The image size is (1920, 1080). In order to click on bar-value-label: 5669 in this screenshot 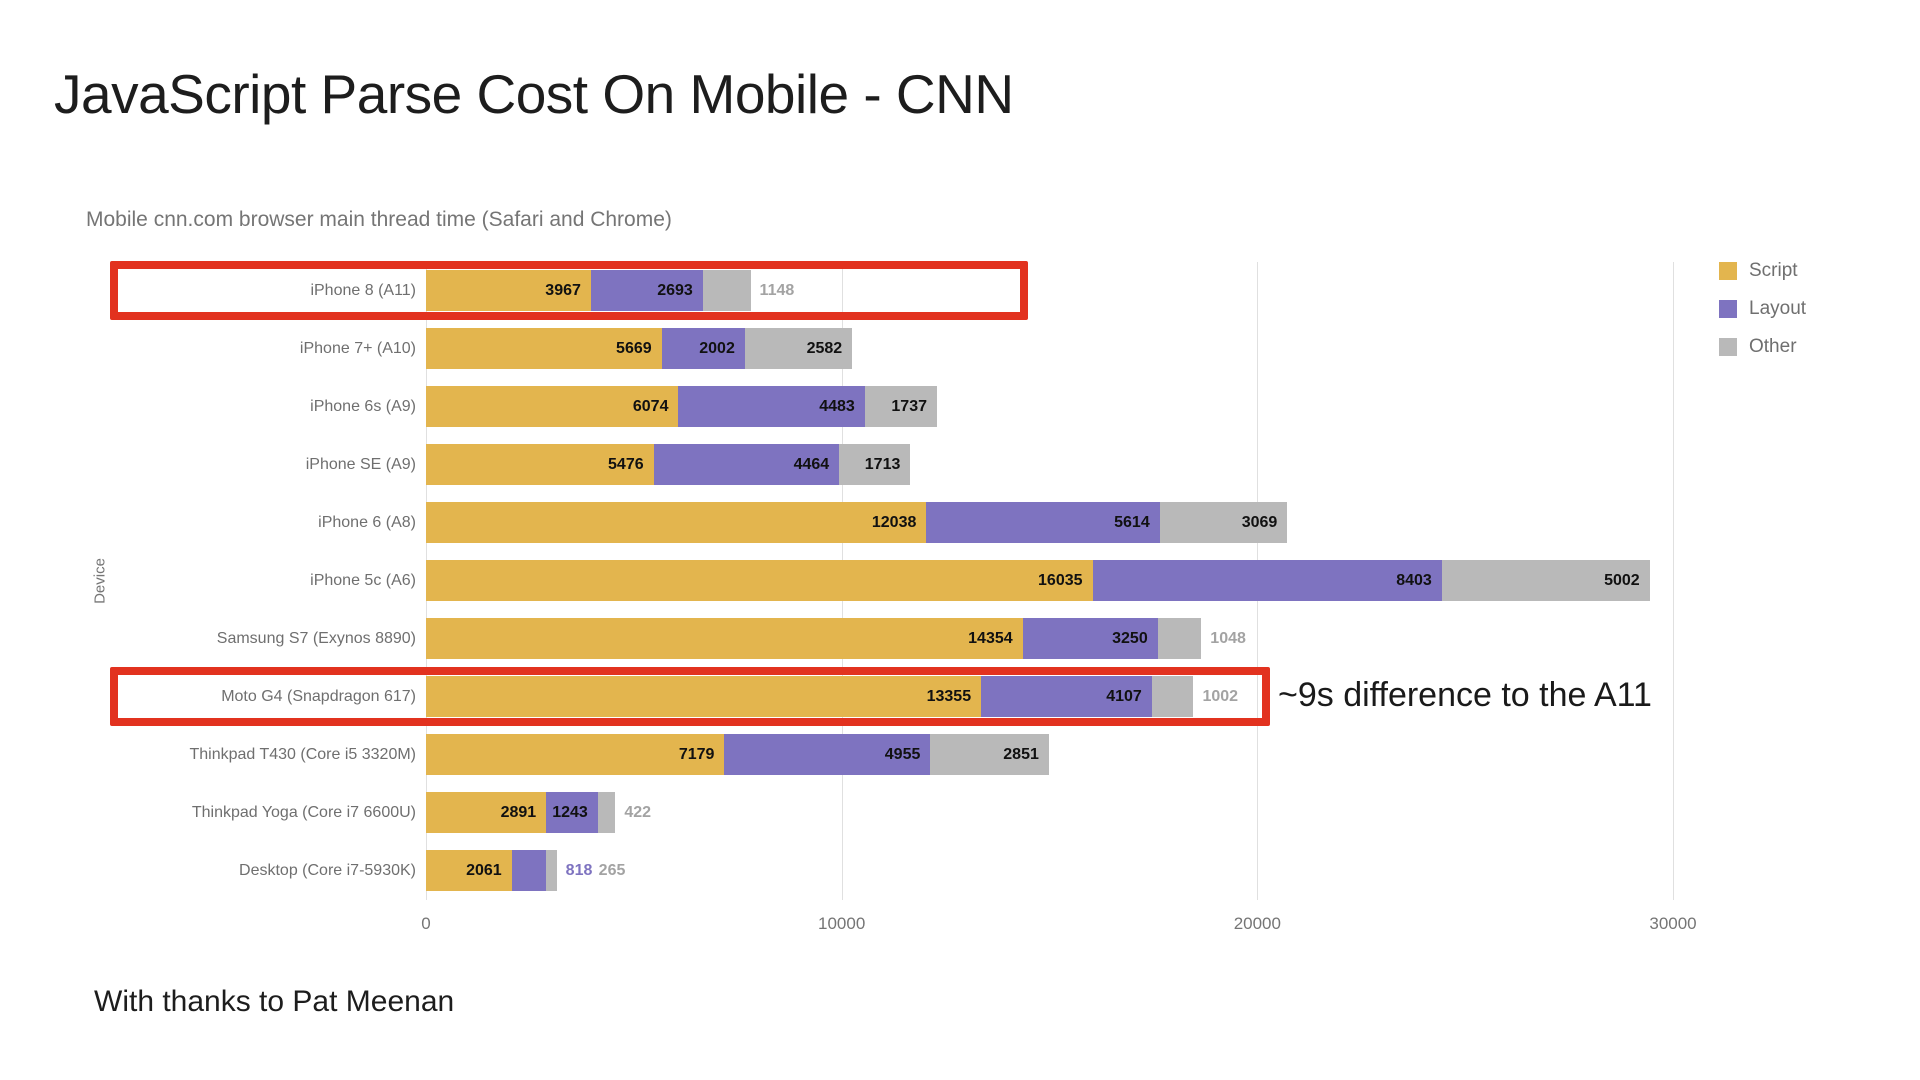, I will do `click(634, 348)`.